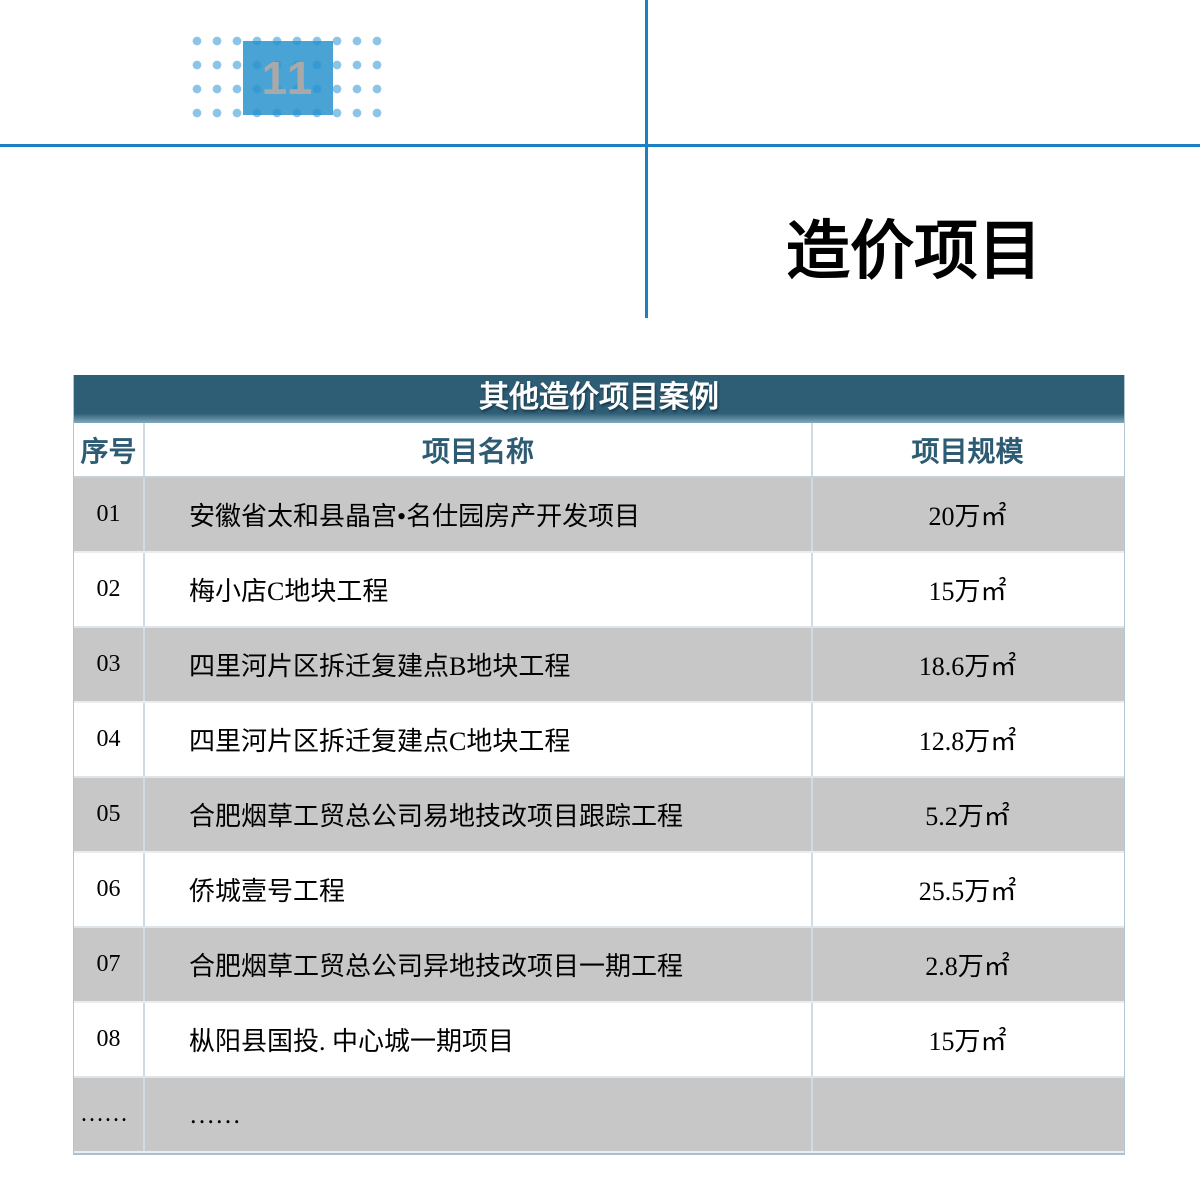 The height and width of the screenshot is (1200, 1200). I want to click on table-row: 04 四里河片区拆迁复建点C地块工程 12.8万㎡, so click(599, 740).